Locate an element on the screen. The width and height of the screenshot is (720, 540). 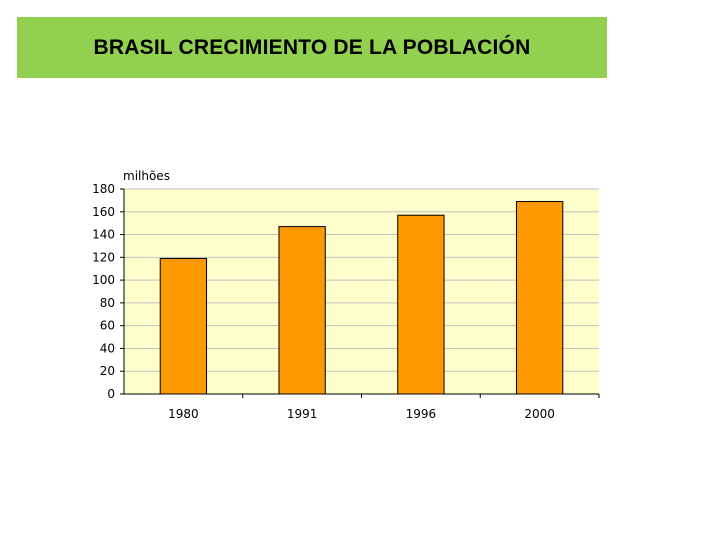
x-tick-label-1996: 1996 is located at coordinates (421, 414).